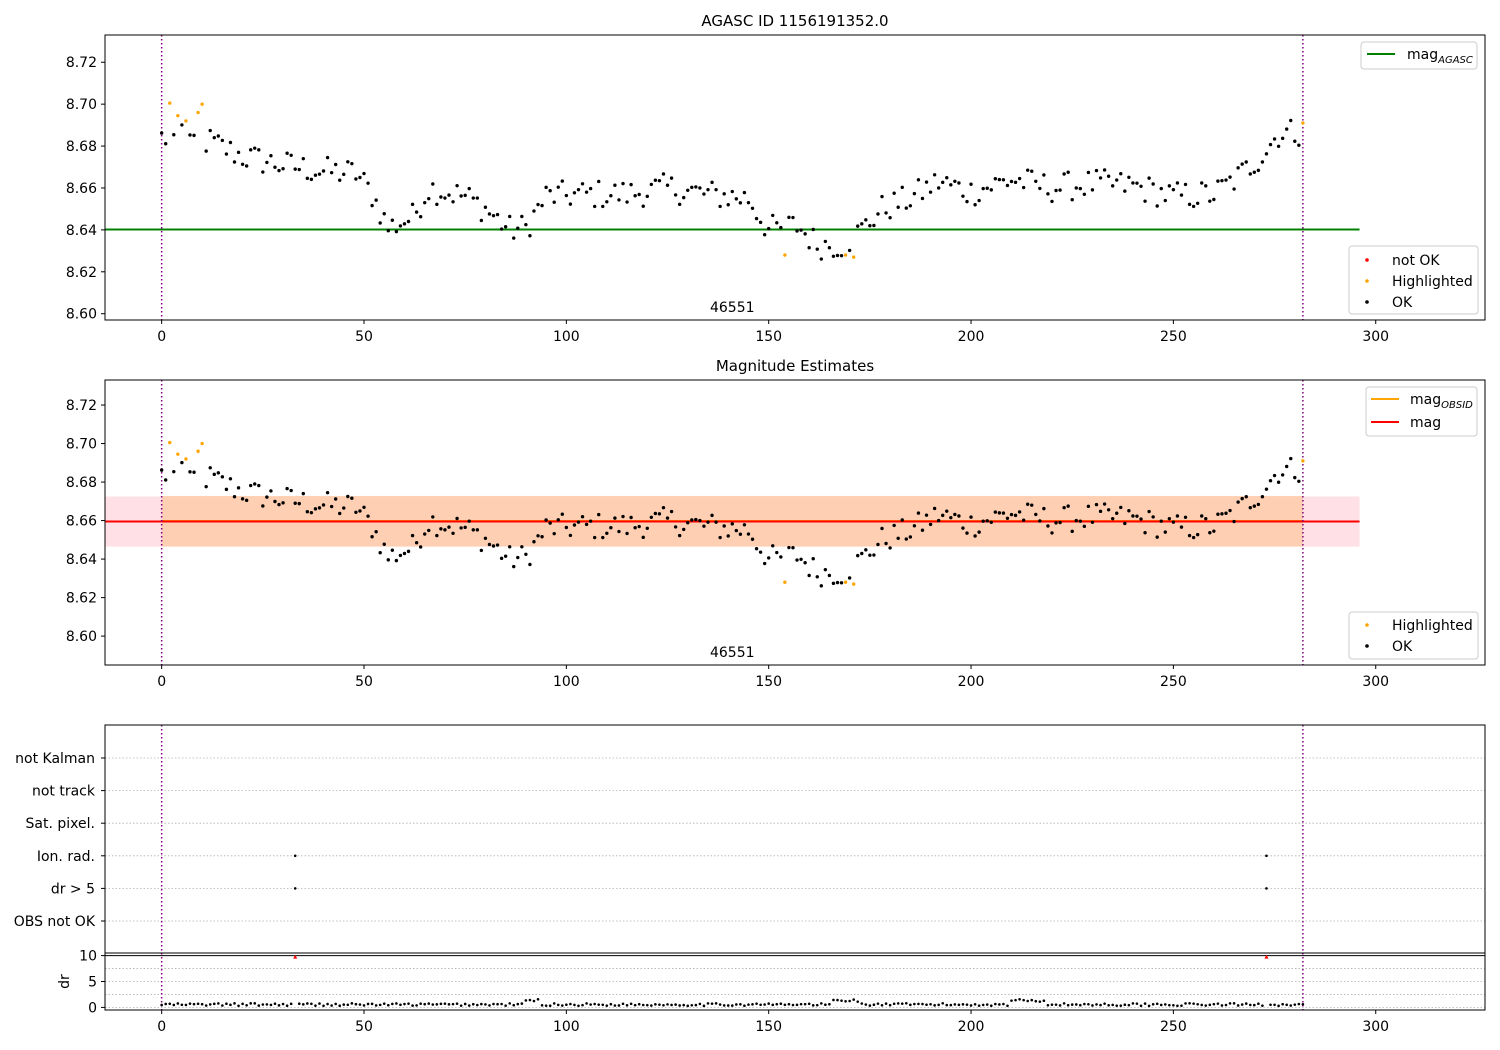 The height and width of the screenshot is (1050, 1500). Describe the element at coordinates (768, 1027) in the screenshot. I see `x-tick-label: 150` at that location.